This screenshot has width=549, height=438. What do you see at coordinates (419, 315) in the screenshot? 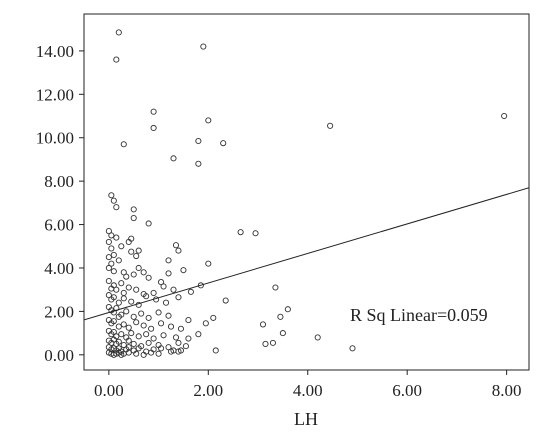
I see `r-squared-annotation: R Sq Linear=0.059` at bounding box center [419, 315].